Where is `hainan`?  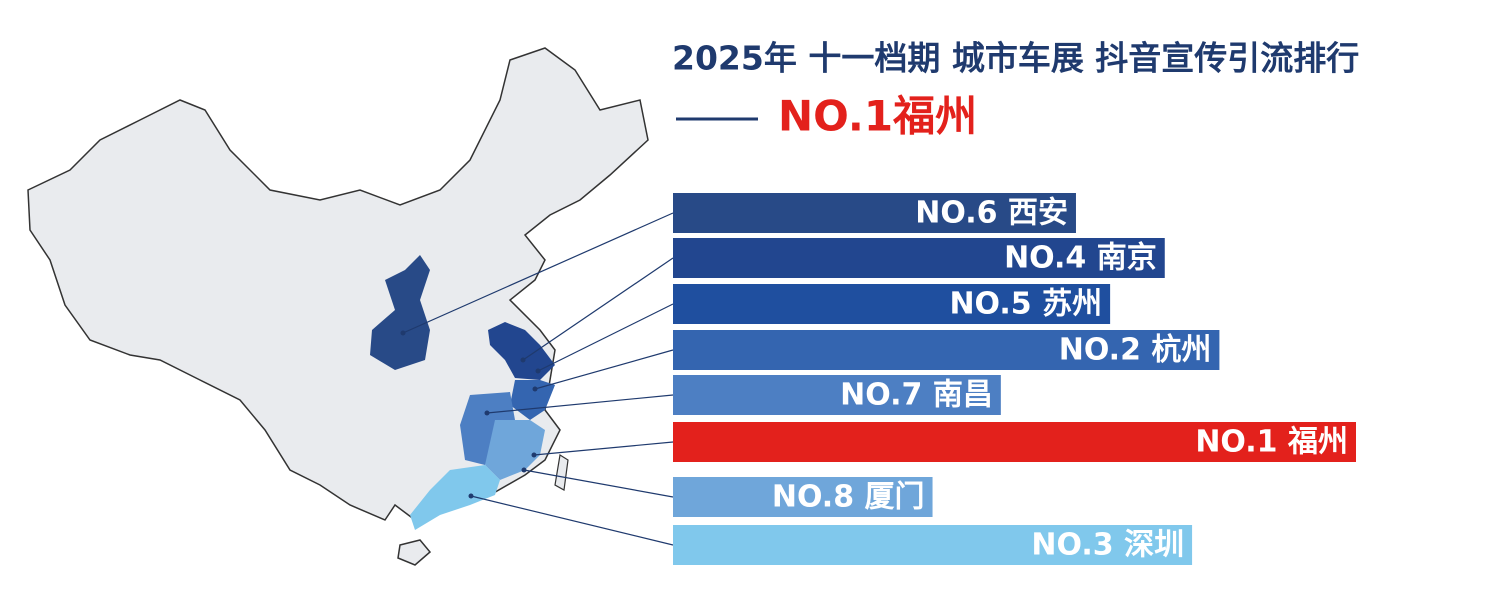 hainan is located at coordinates (414, 552).